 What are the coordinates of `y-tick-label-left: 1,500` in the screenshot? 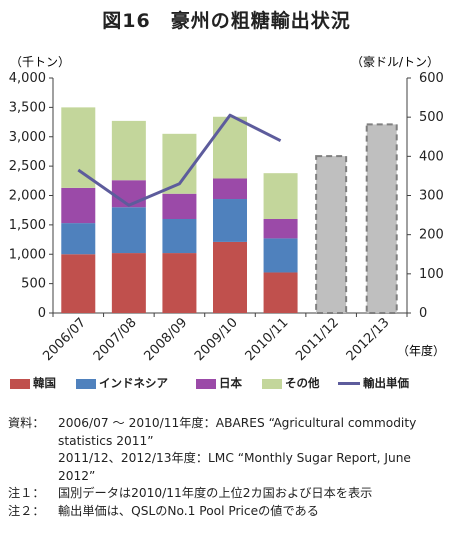 It's located at (27, 225).